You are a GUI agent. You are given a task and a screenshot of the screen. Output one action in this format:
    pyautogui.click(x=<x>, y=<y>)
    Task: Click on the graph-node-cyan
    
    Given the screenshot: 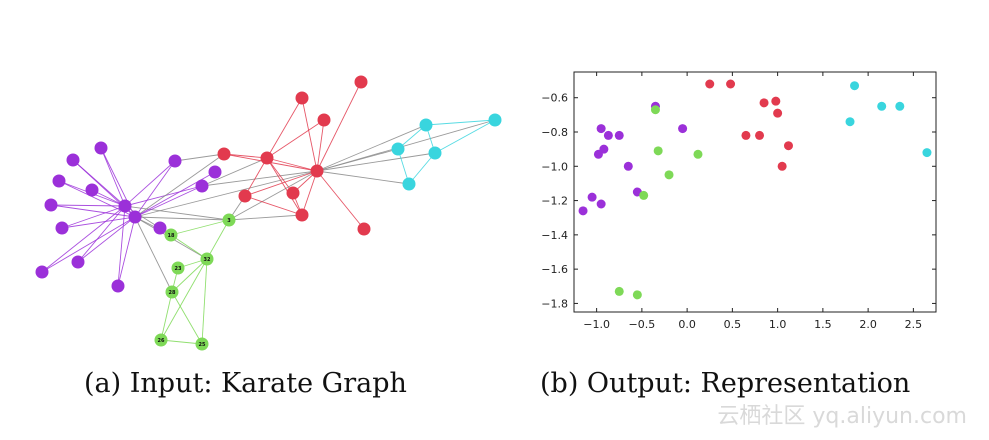 What is the action you would take?
    pyautogui.click(x=409, y=184)
    